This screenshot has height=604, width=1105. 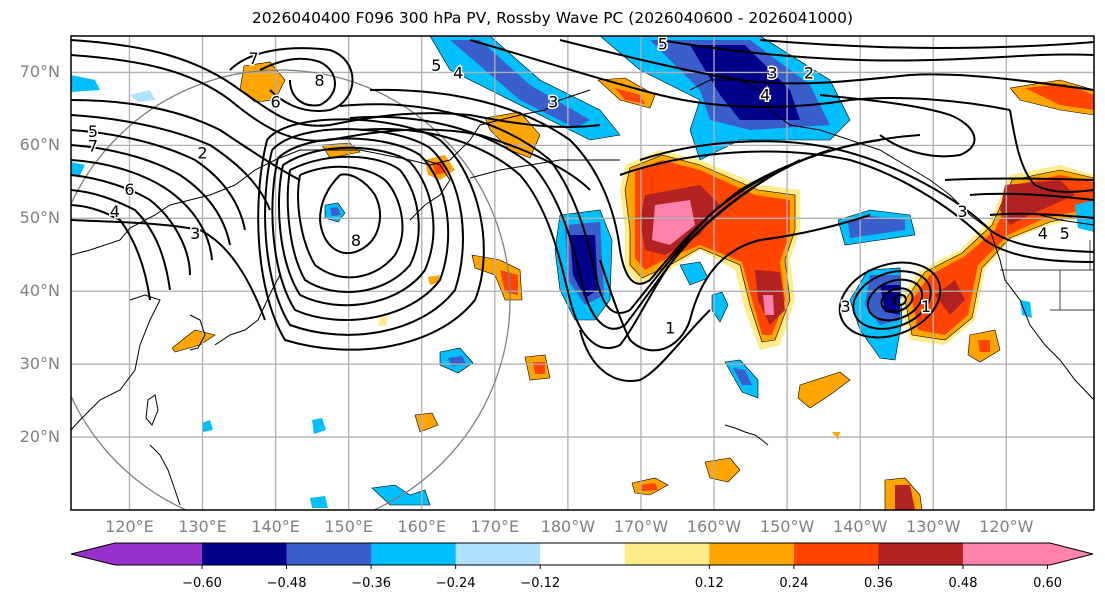 I want to click on negative-anomaly-small-4-core, so click(x=742, y=376).